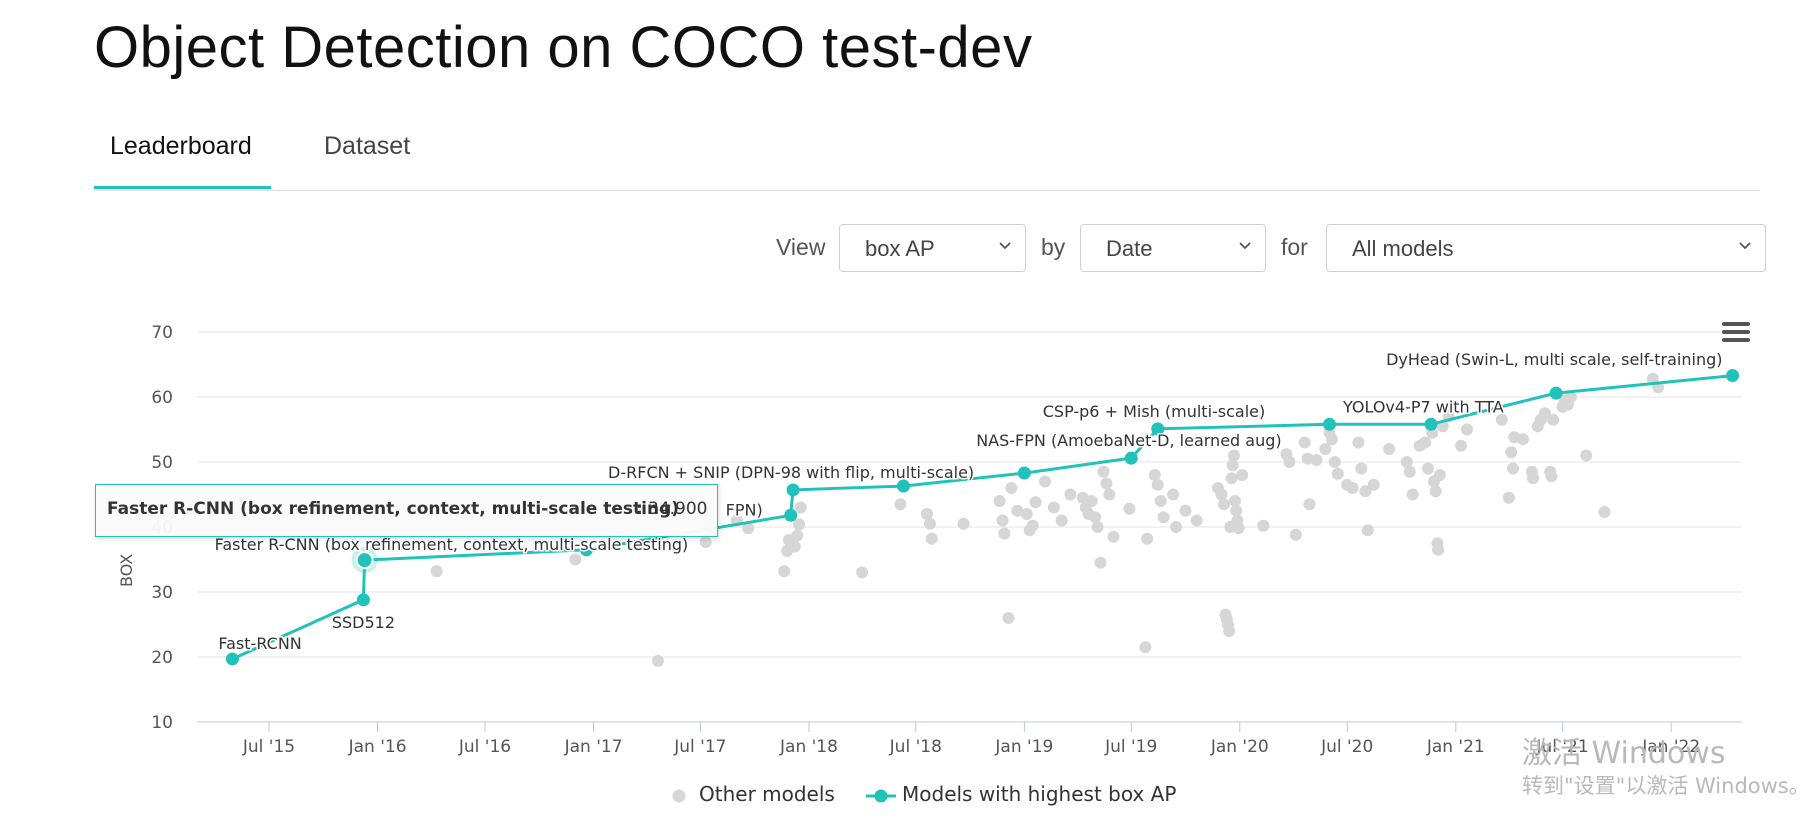  Describe the element at coordinates (1239, 747) in the screenshot. I see `x-tick-label: Jan '20` at that location.